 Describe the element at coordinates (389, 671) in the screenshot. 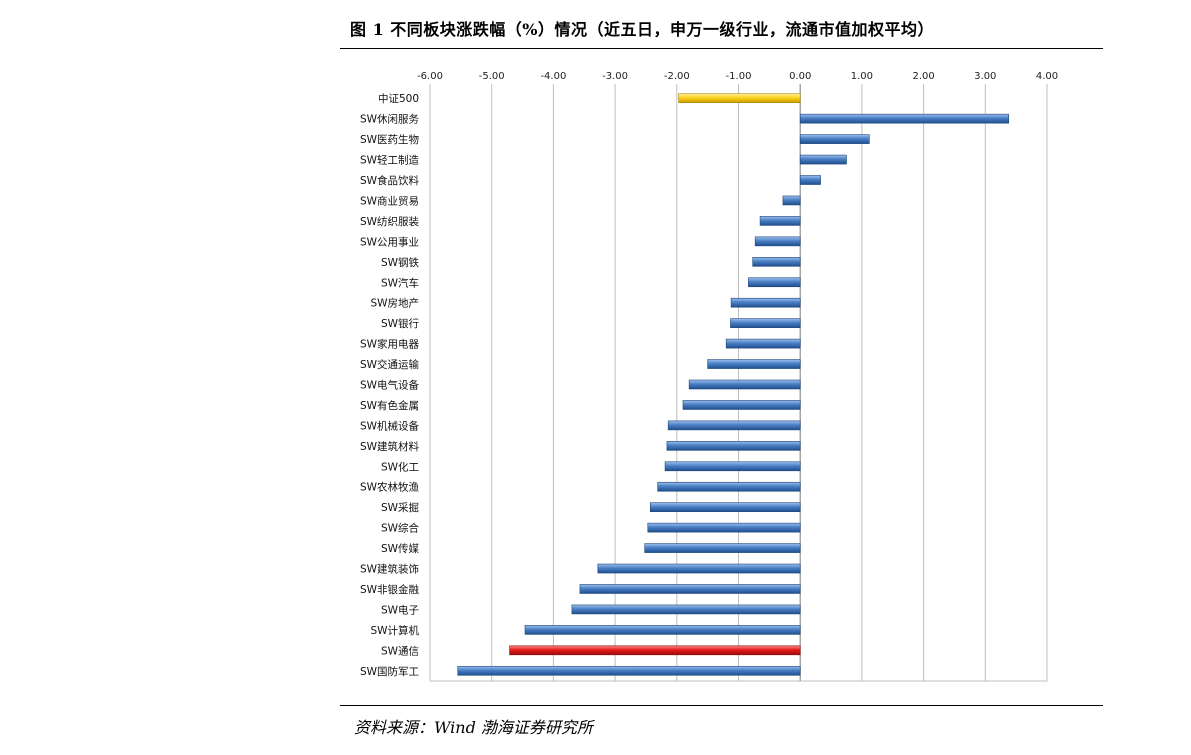

I see `category-label: SW国防军工` at that location.